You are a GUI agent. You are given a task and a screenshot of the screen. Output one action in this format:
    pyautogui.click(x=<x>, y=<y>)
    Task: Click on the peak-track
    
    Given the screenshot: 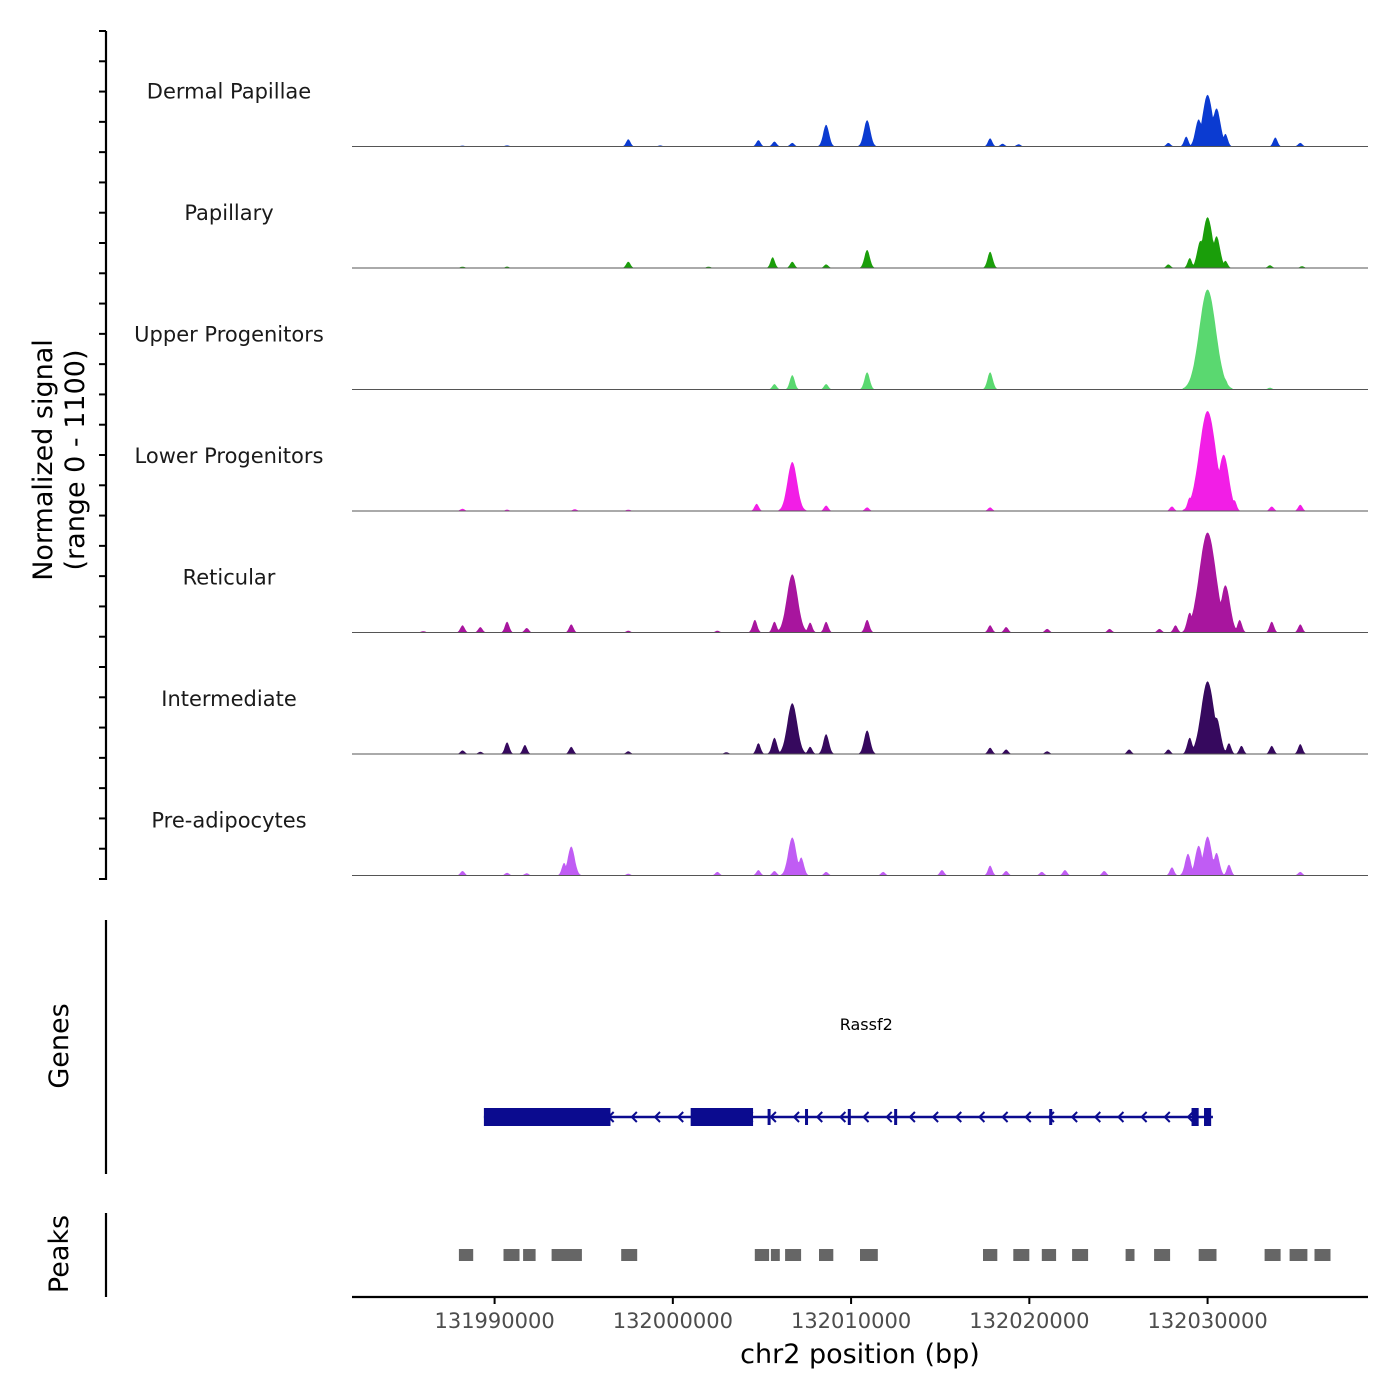 What is the action you would take?
    pyautogui.click(x=894, y=1255)
    